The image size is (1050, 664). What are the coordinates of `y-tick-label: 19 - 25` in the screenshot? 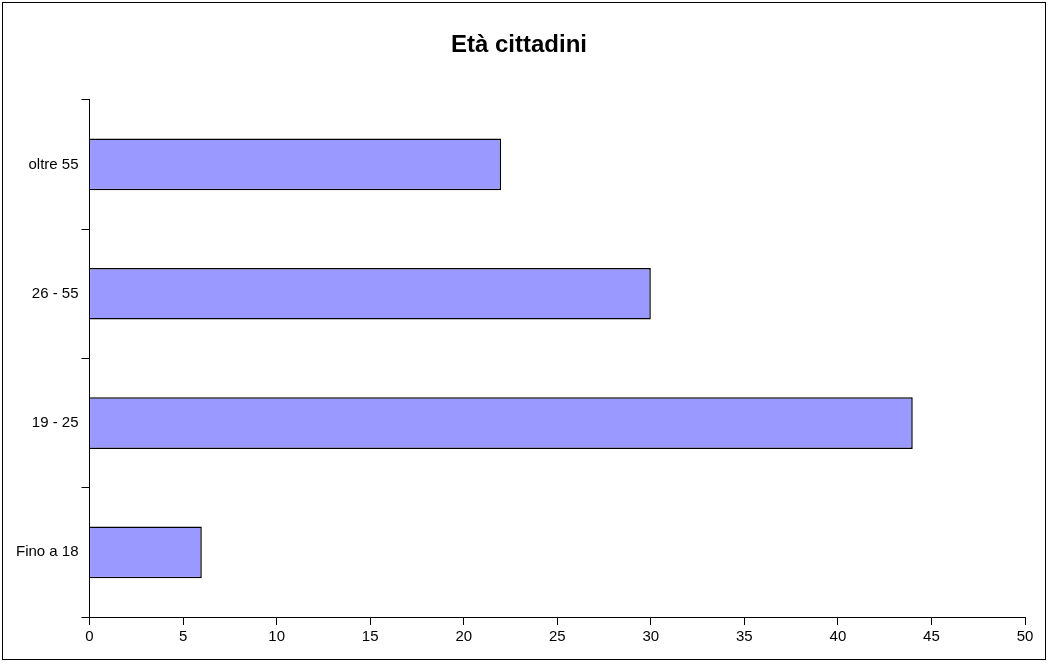 It's located at (55, 422).